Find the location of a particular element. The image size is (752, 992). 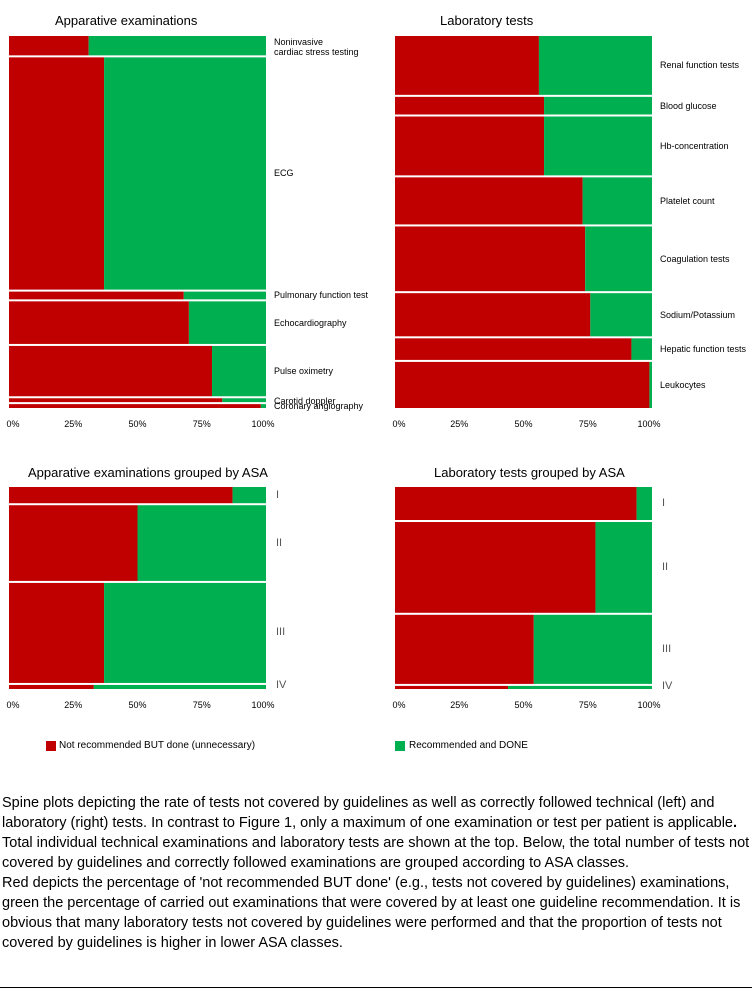

panel-title-apparative-asa: Apparative examinations grouped by ASA is located at coordinates (148, 472).